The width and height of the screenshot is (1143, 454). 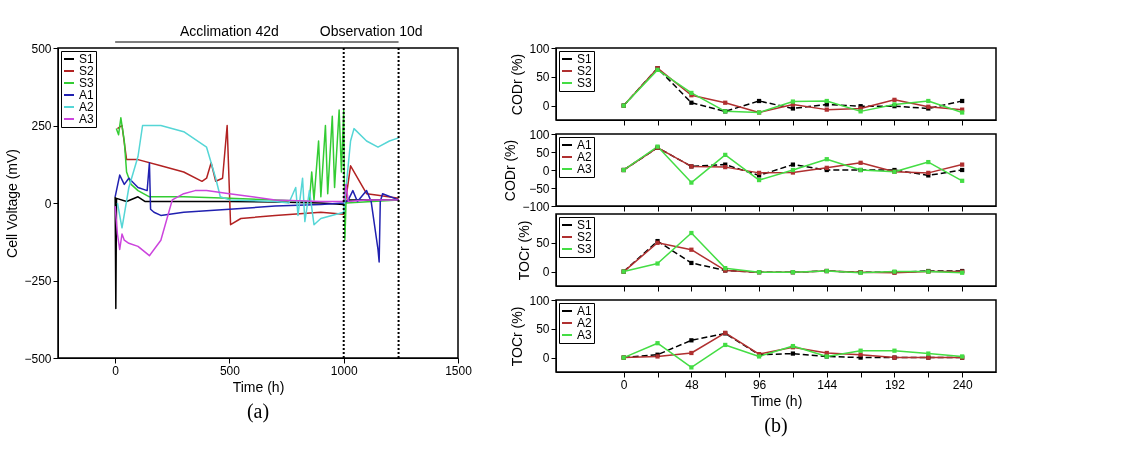 I want to click on x-tick-label: 48, so click(x=692, y=384).